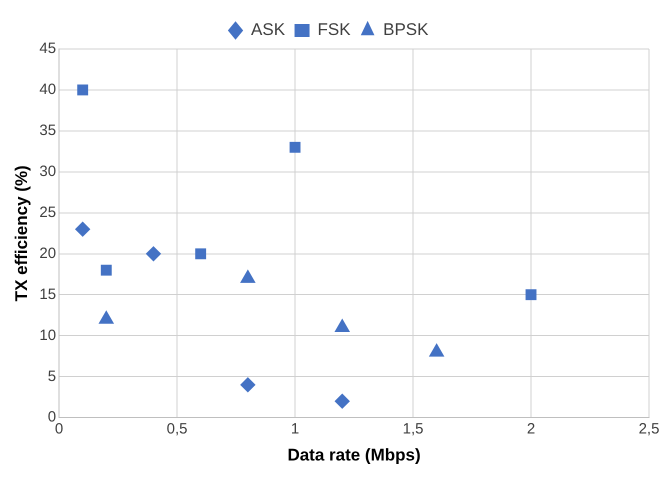 The image size is (671, 478). I want to click on x-tick-label: 1, so click(295, 429).